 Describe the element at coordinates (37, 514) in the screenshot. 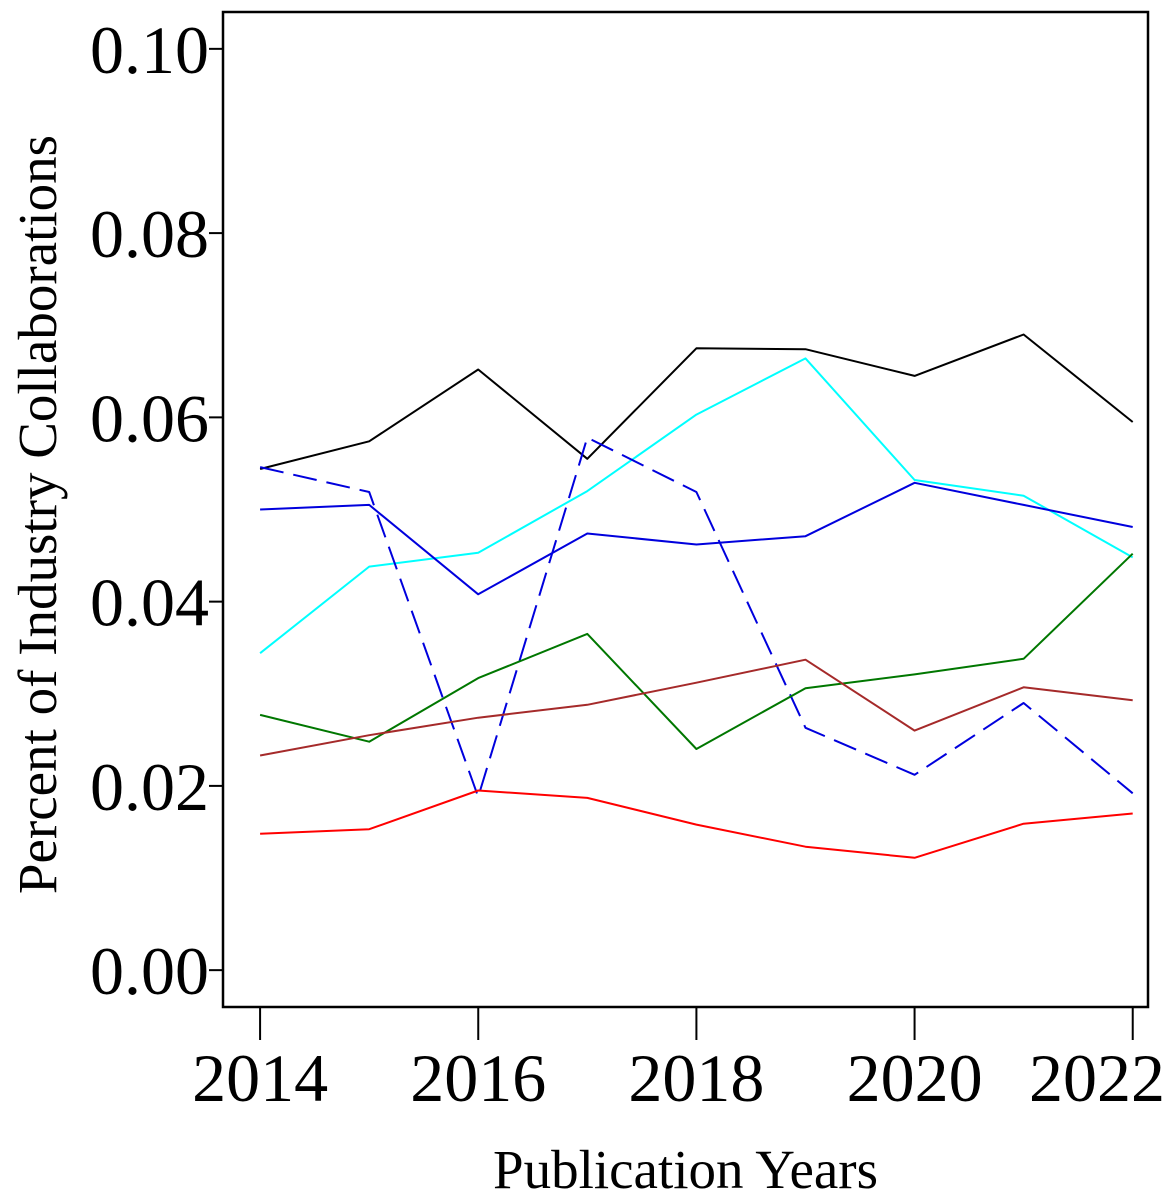

I see `y-axis-title: Percent of Industry Collaborations` at that location.